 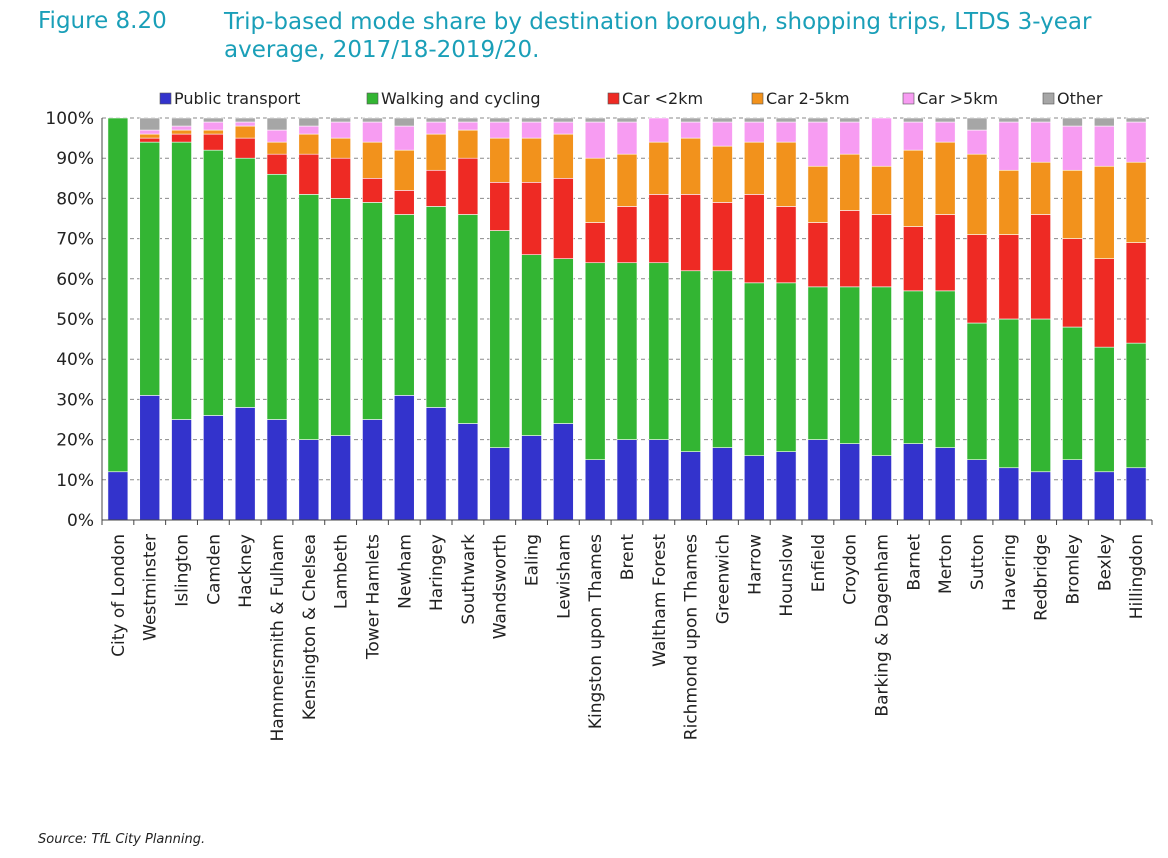 What do you see at coordinates (461, 98) in the screenshot?
I see `legend-label: Walking and cycling` at bounding box center [461, 98].